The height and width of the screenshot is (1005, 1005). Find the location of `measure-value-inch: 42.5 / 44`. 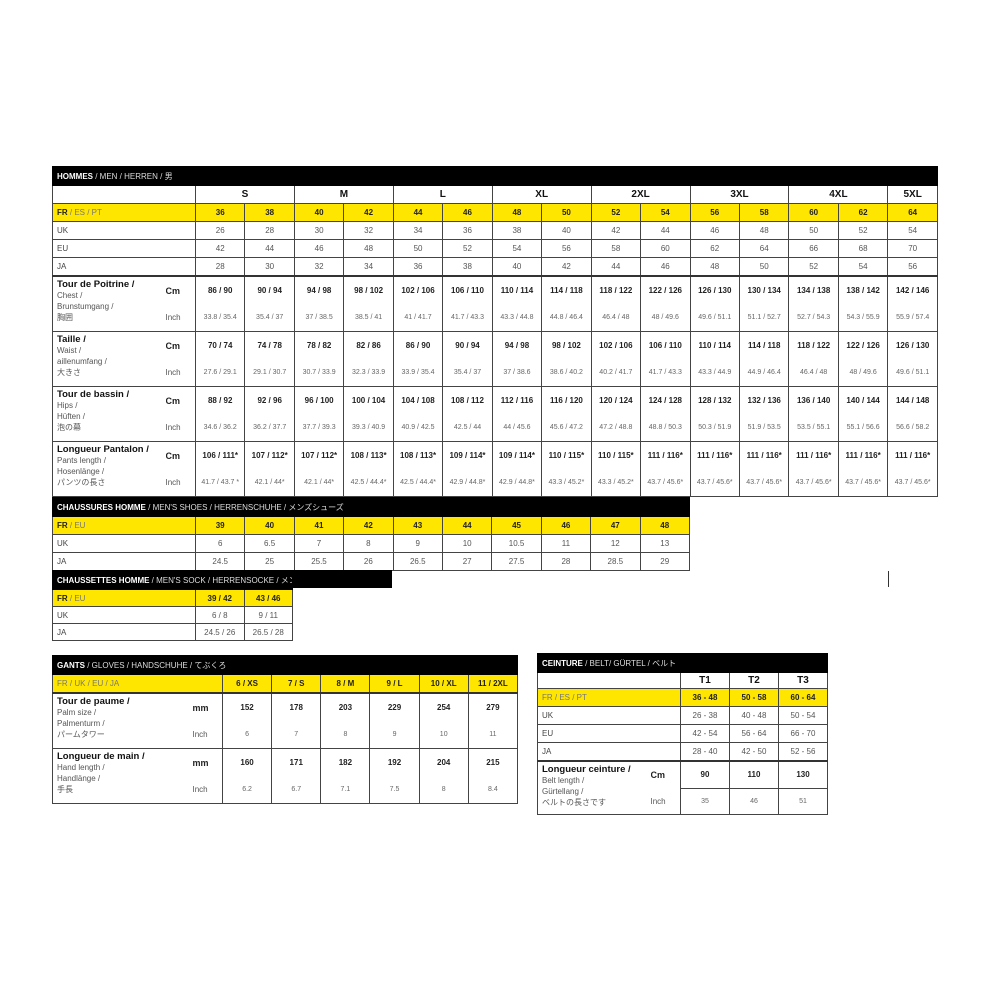

measure-value-inch: 42.5 / 44 is located at coordinates (467, 428).